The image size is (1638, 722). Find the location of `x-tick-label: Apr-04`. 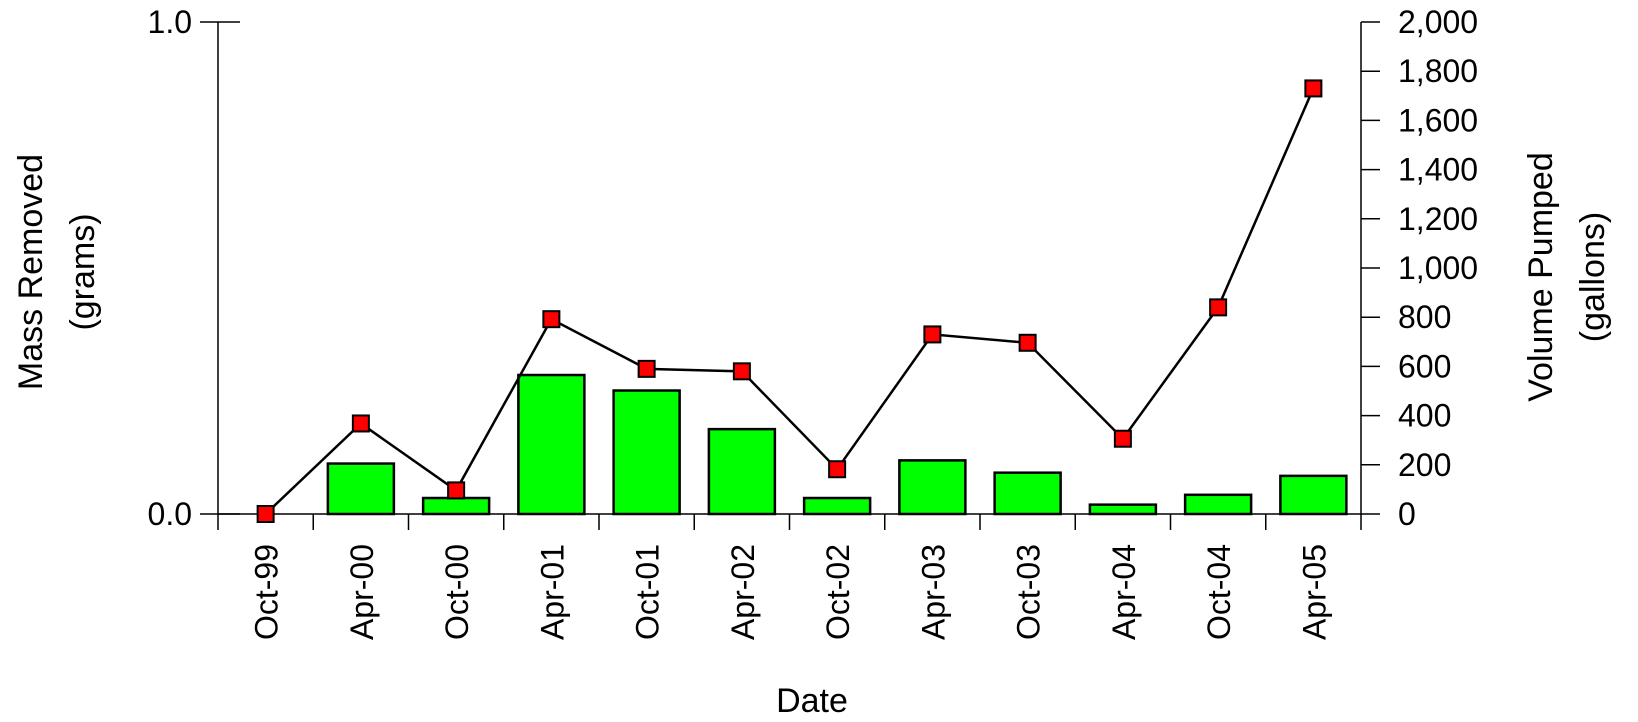

x-tick-label: Apr-04 is located at coordinates (1124, 592).